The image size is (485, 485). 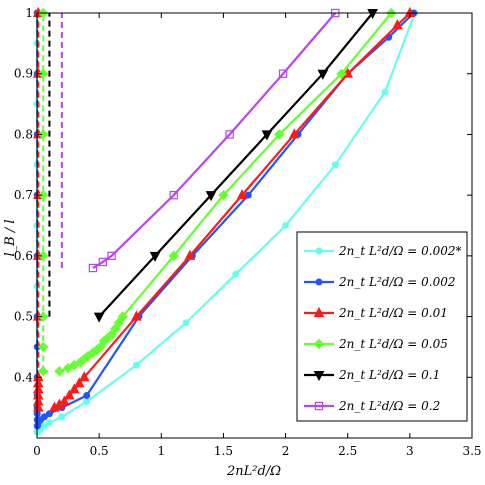 I want to click on y-tick-label-6: 1, so click(x=29, y=13).